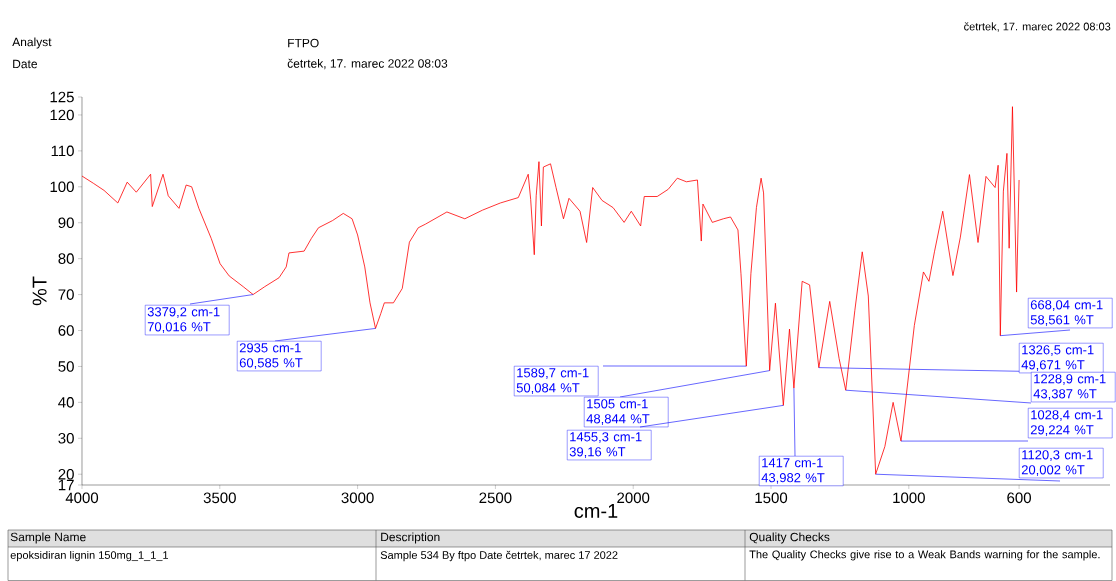 Image resolution: width=1116 pixels, height=581 pixels. What do you see at coordinates (82, 498) in the screenshot?
I see `x-tick-label: 4000` at bounding box center [82, 498].